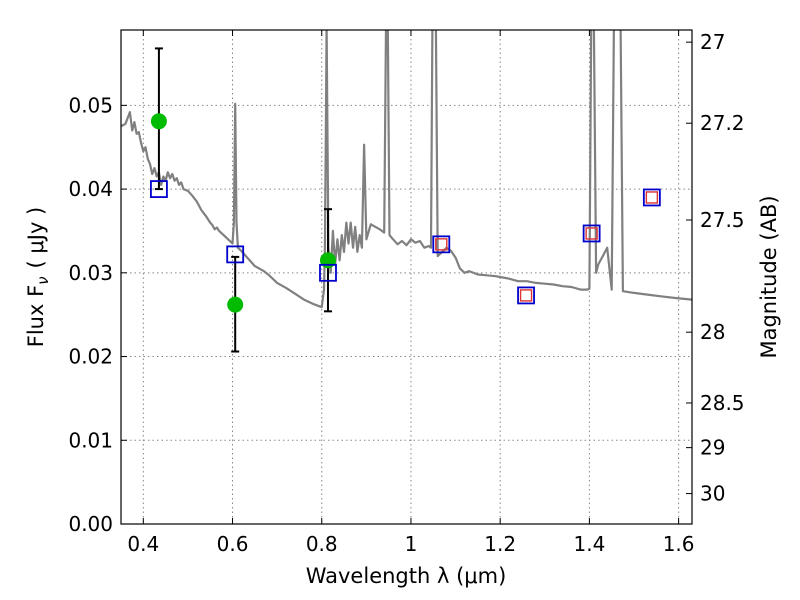 This screenshot has width=800, height=600. What do you see at coordinates (722, 267) in the screenshot?
I see `y2-tick-labels: 27 27.2 27.5 28 28.5 29 30` at bounding box center [722, 267].